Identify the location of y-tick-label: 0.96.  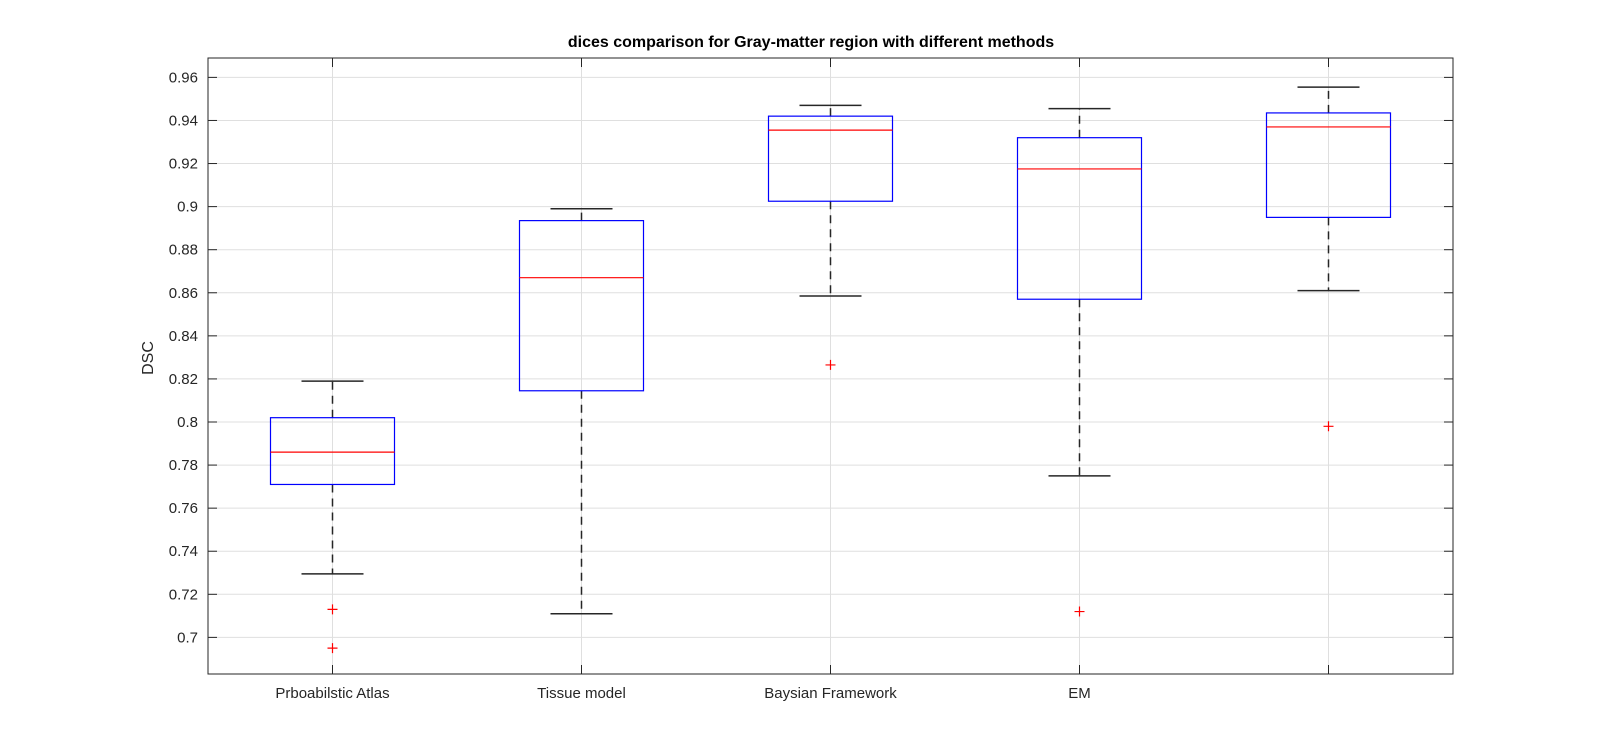
(183, 77).